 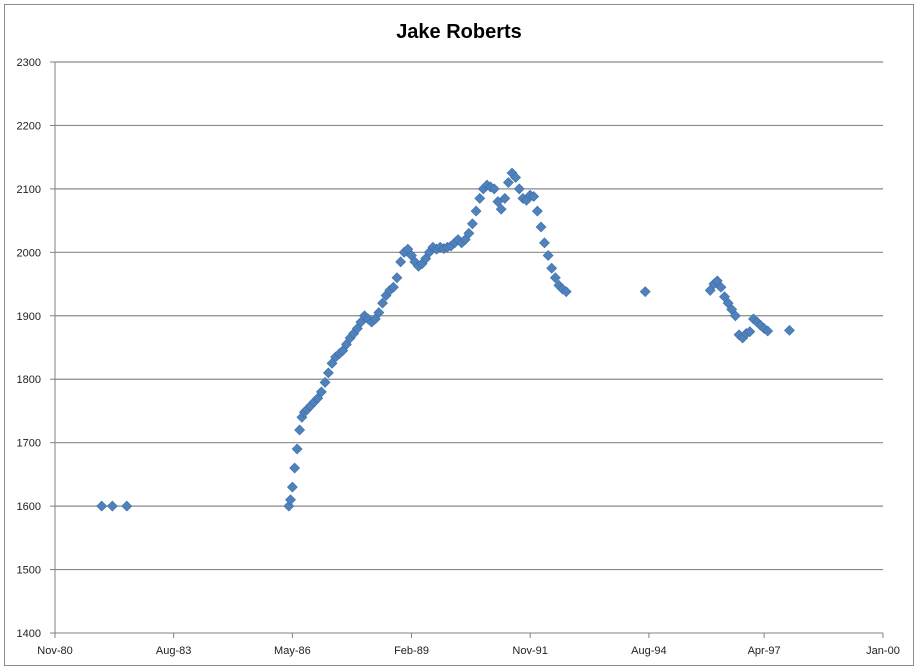 I want to click on x-tick-label: Nov-80, so click(x=54, y=651).